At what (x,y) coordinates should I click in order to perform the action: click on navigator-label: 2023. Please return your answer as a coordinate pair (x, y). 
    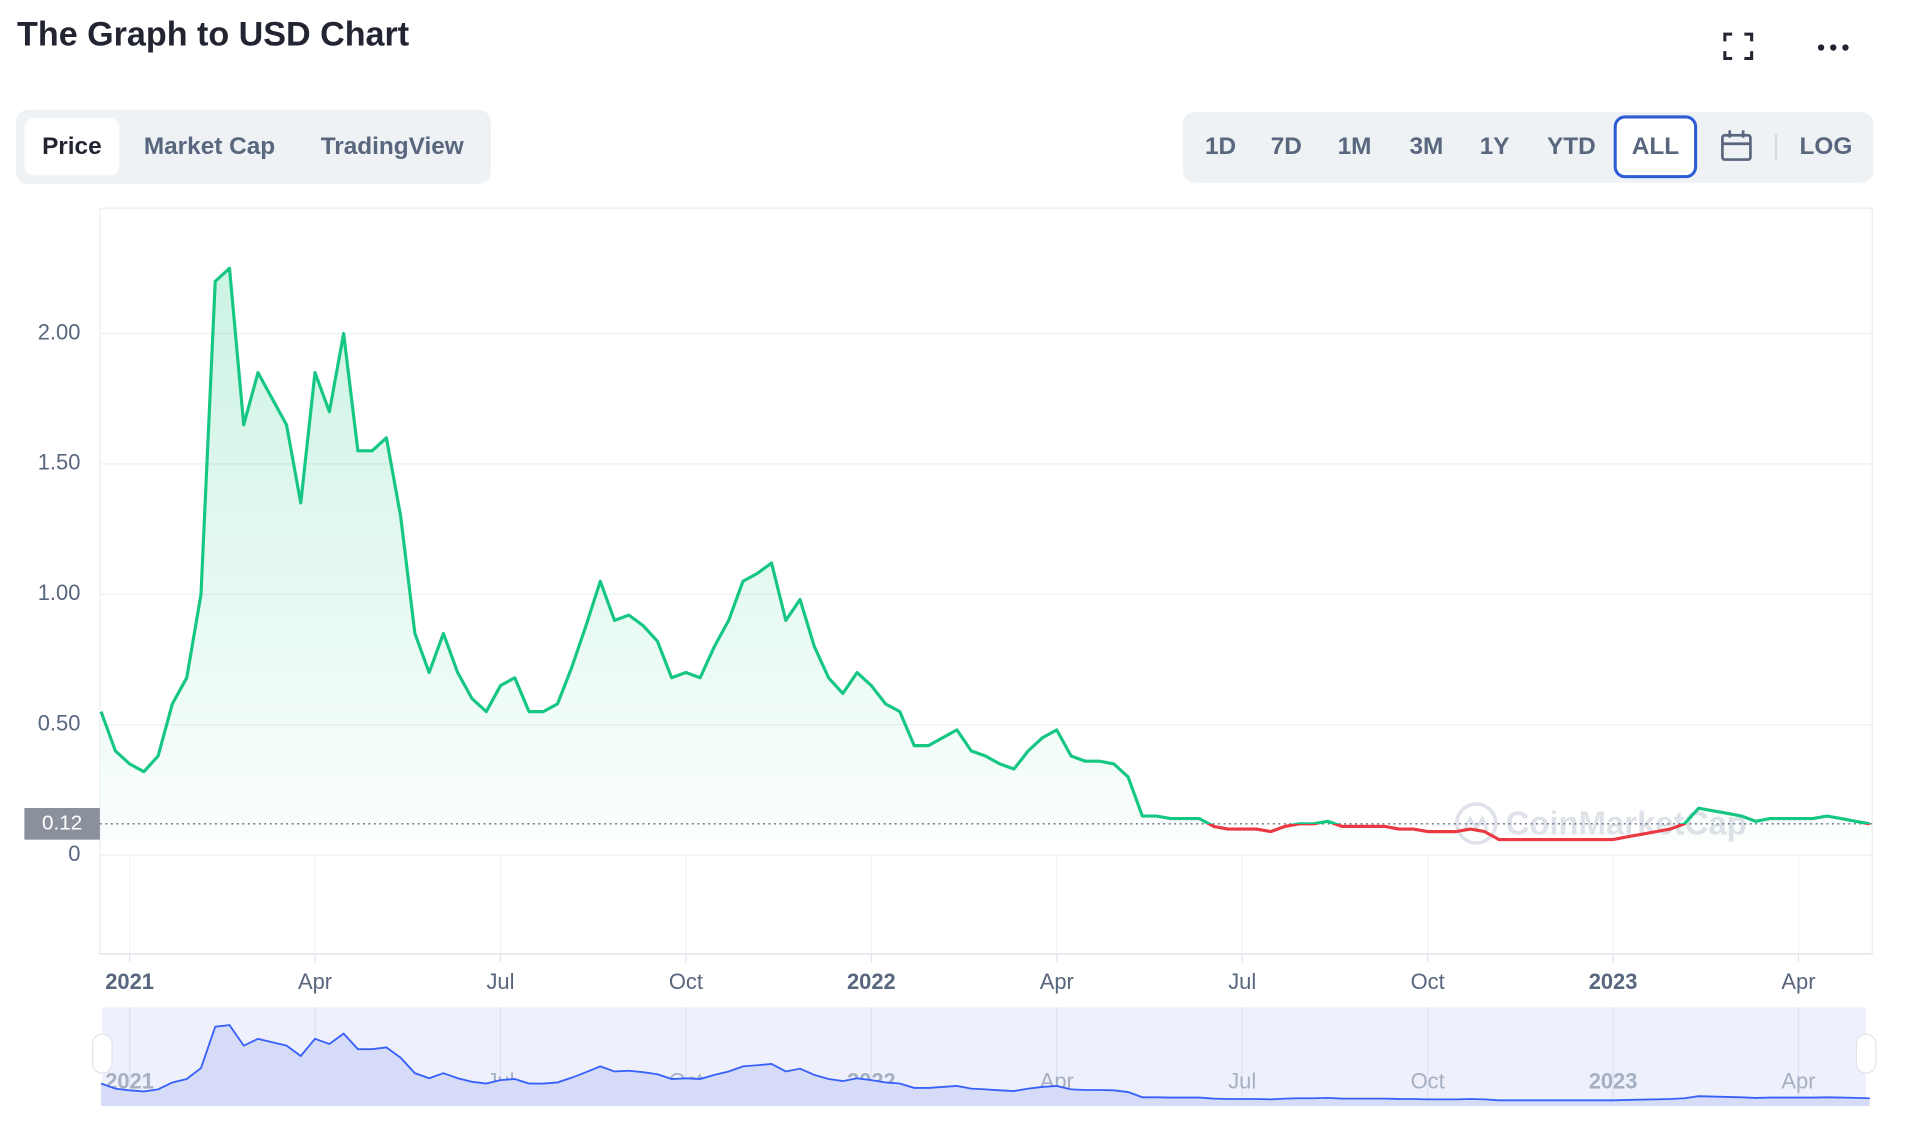
    Looking at the image, I should click on (1613, 1081).